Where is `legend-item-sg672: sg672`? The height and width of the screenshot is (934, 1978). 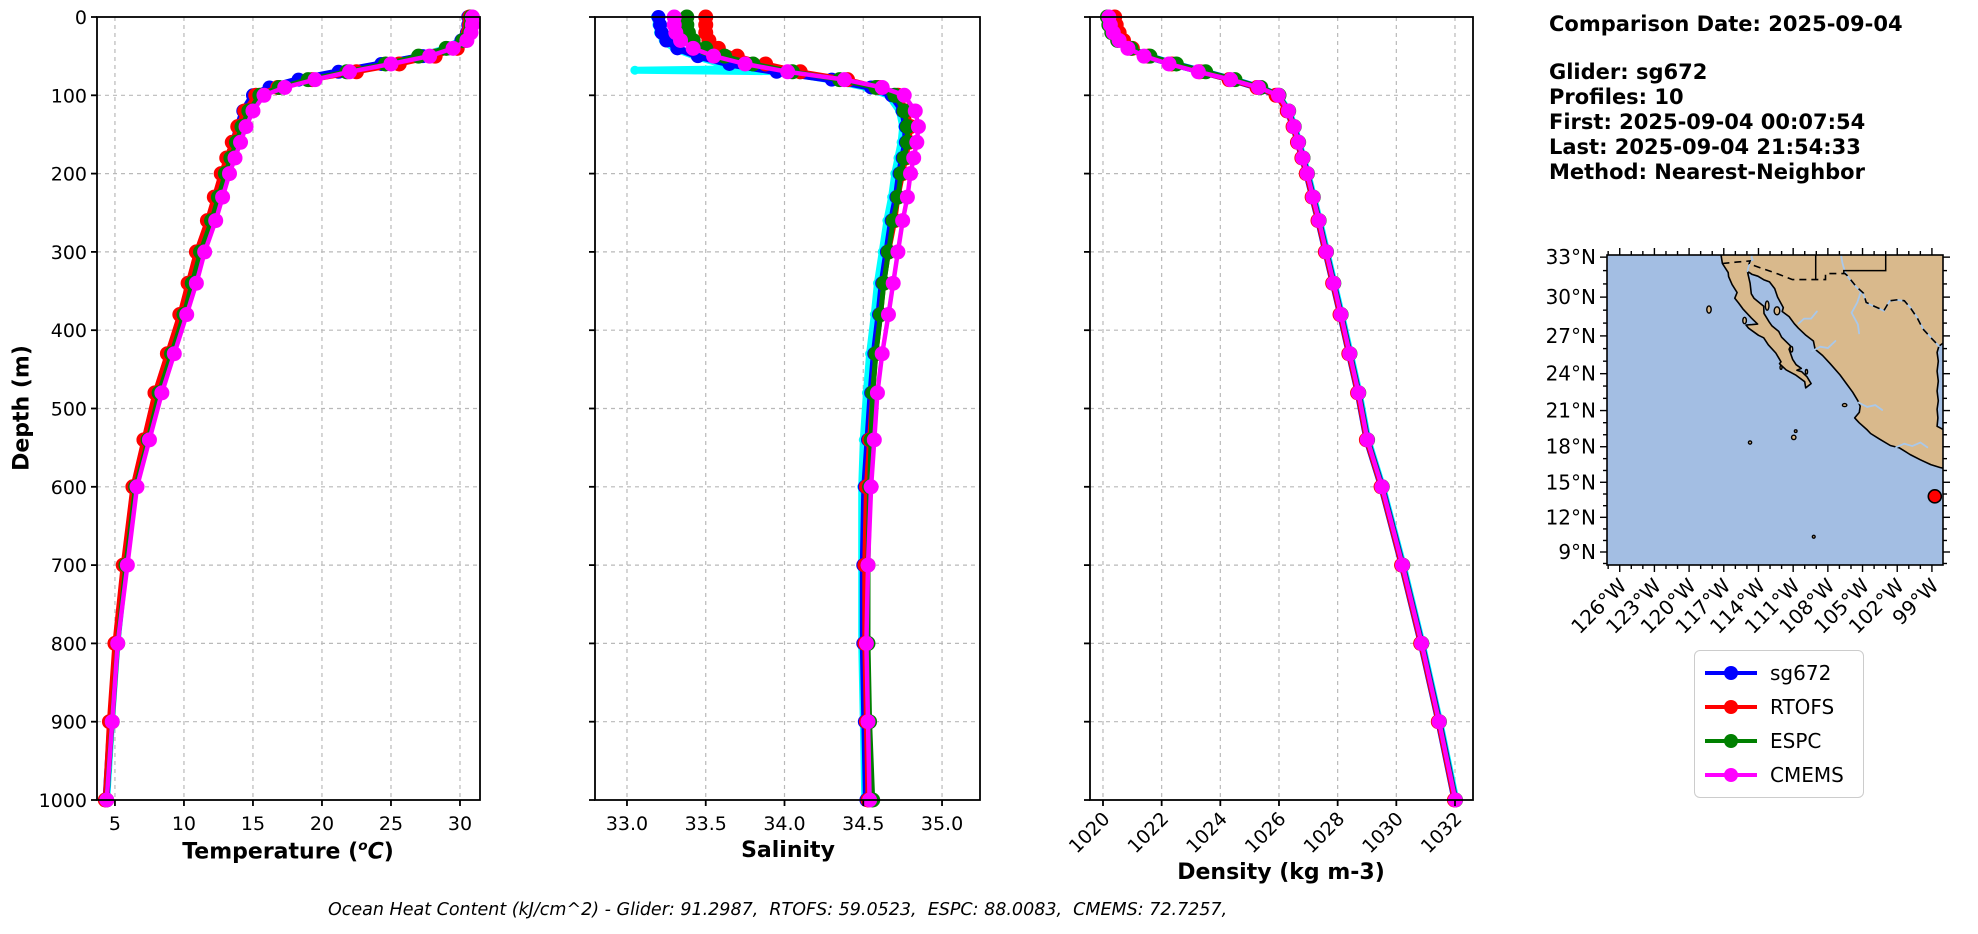
legend-item-sg672: sg672 is located at coordinates (1779, 673).